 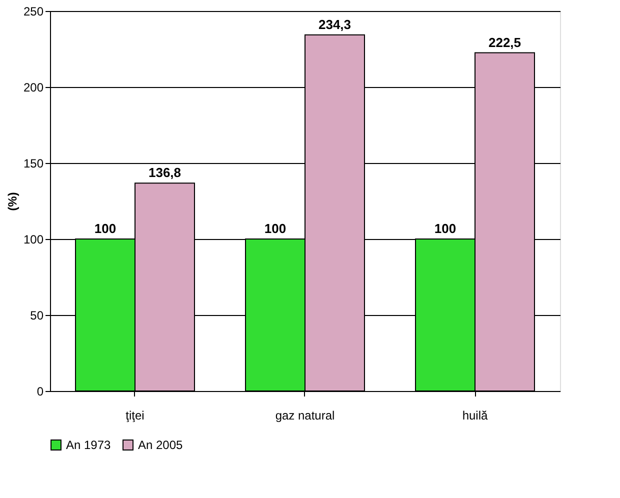 What do you see at coordinates (33, 87) in the screenshot?
I see `y-tick-label: 200` at bounding box center [33, 87].